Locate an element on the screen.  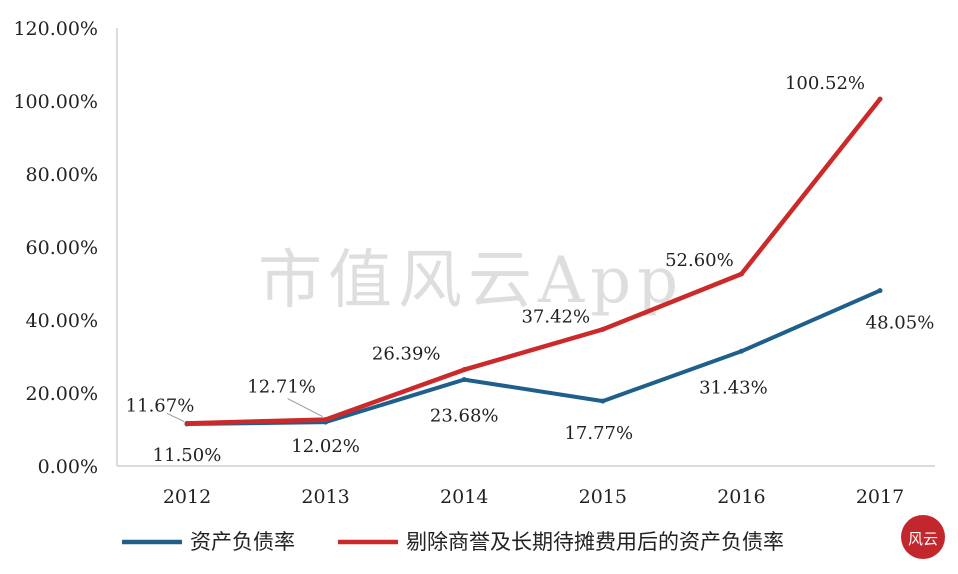
y-tick-label: 20.00% is located at coordinates (62, 394).